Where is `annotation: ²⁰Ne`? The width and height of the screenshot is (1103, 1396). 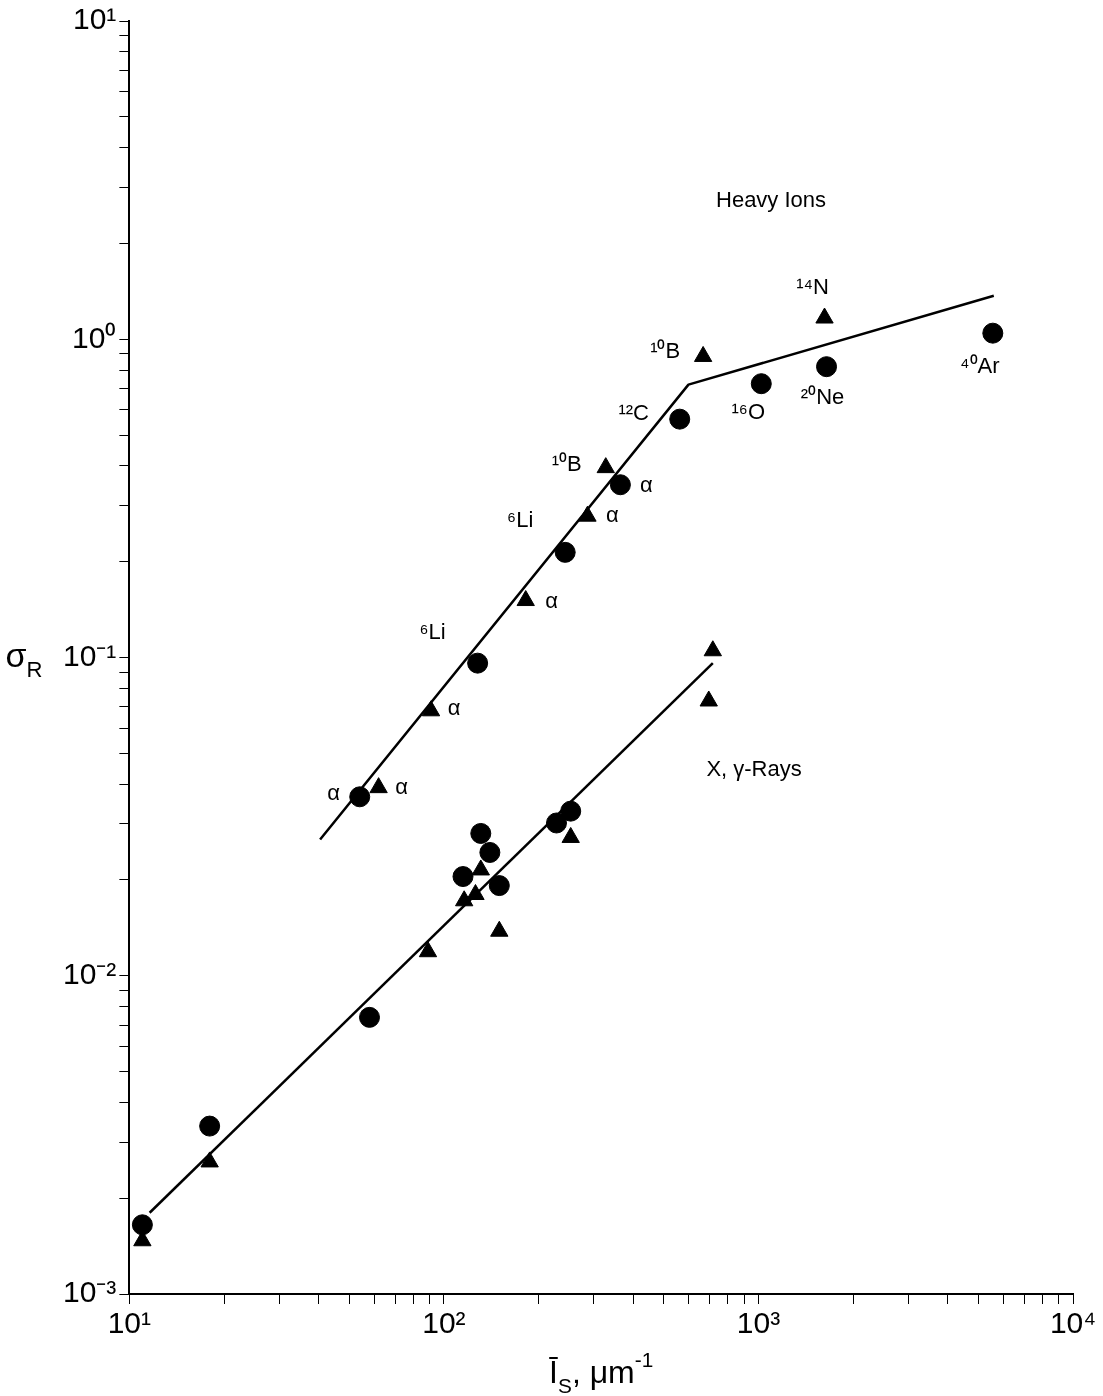 annotation: ²⁰Ne is located at coordinates (822, 396).